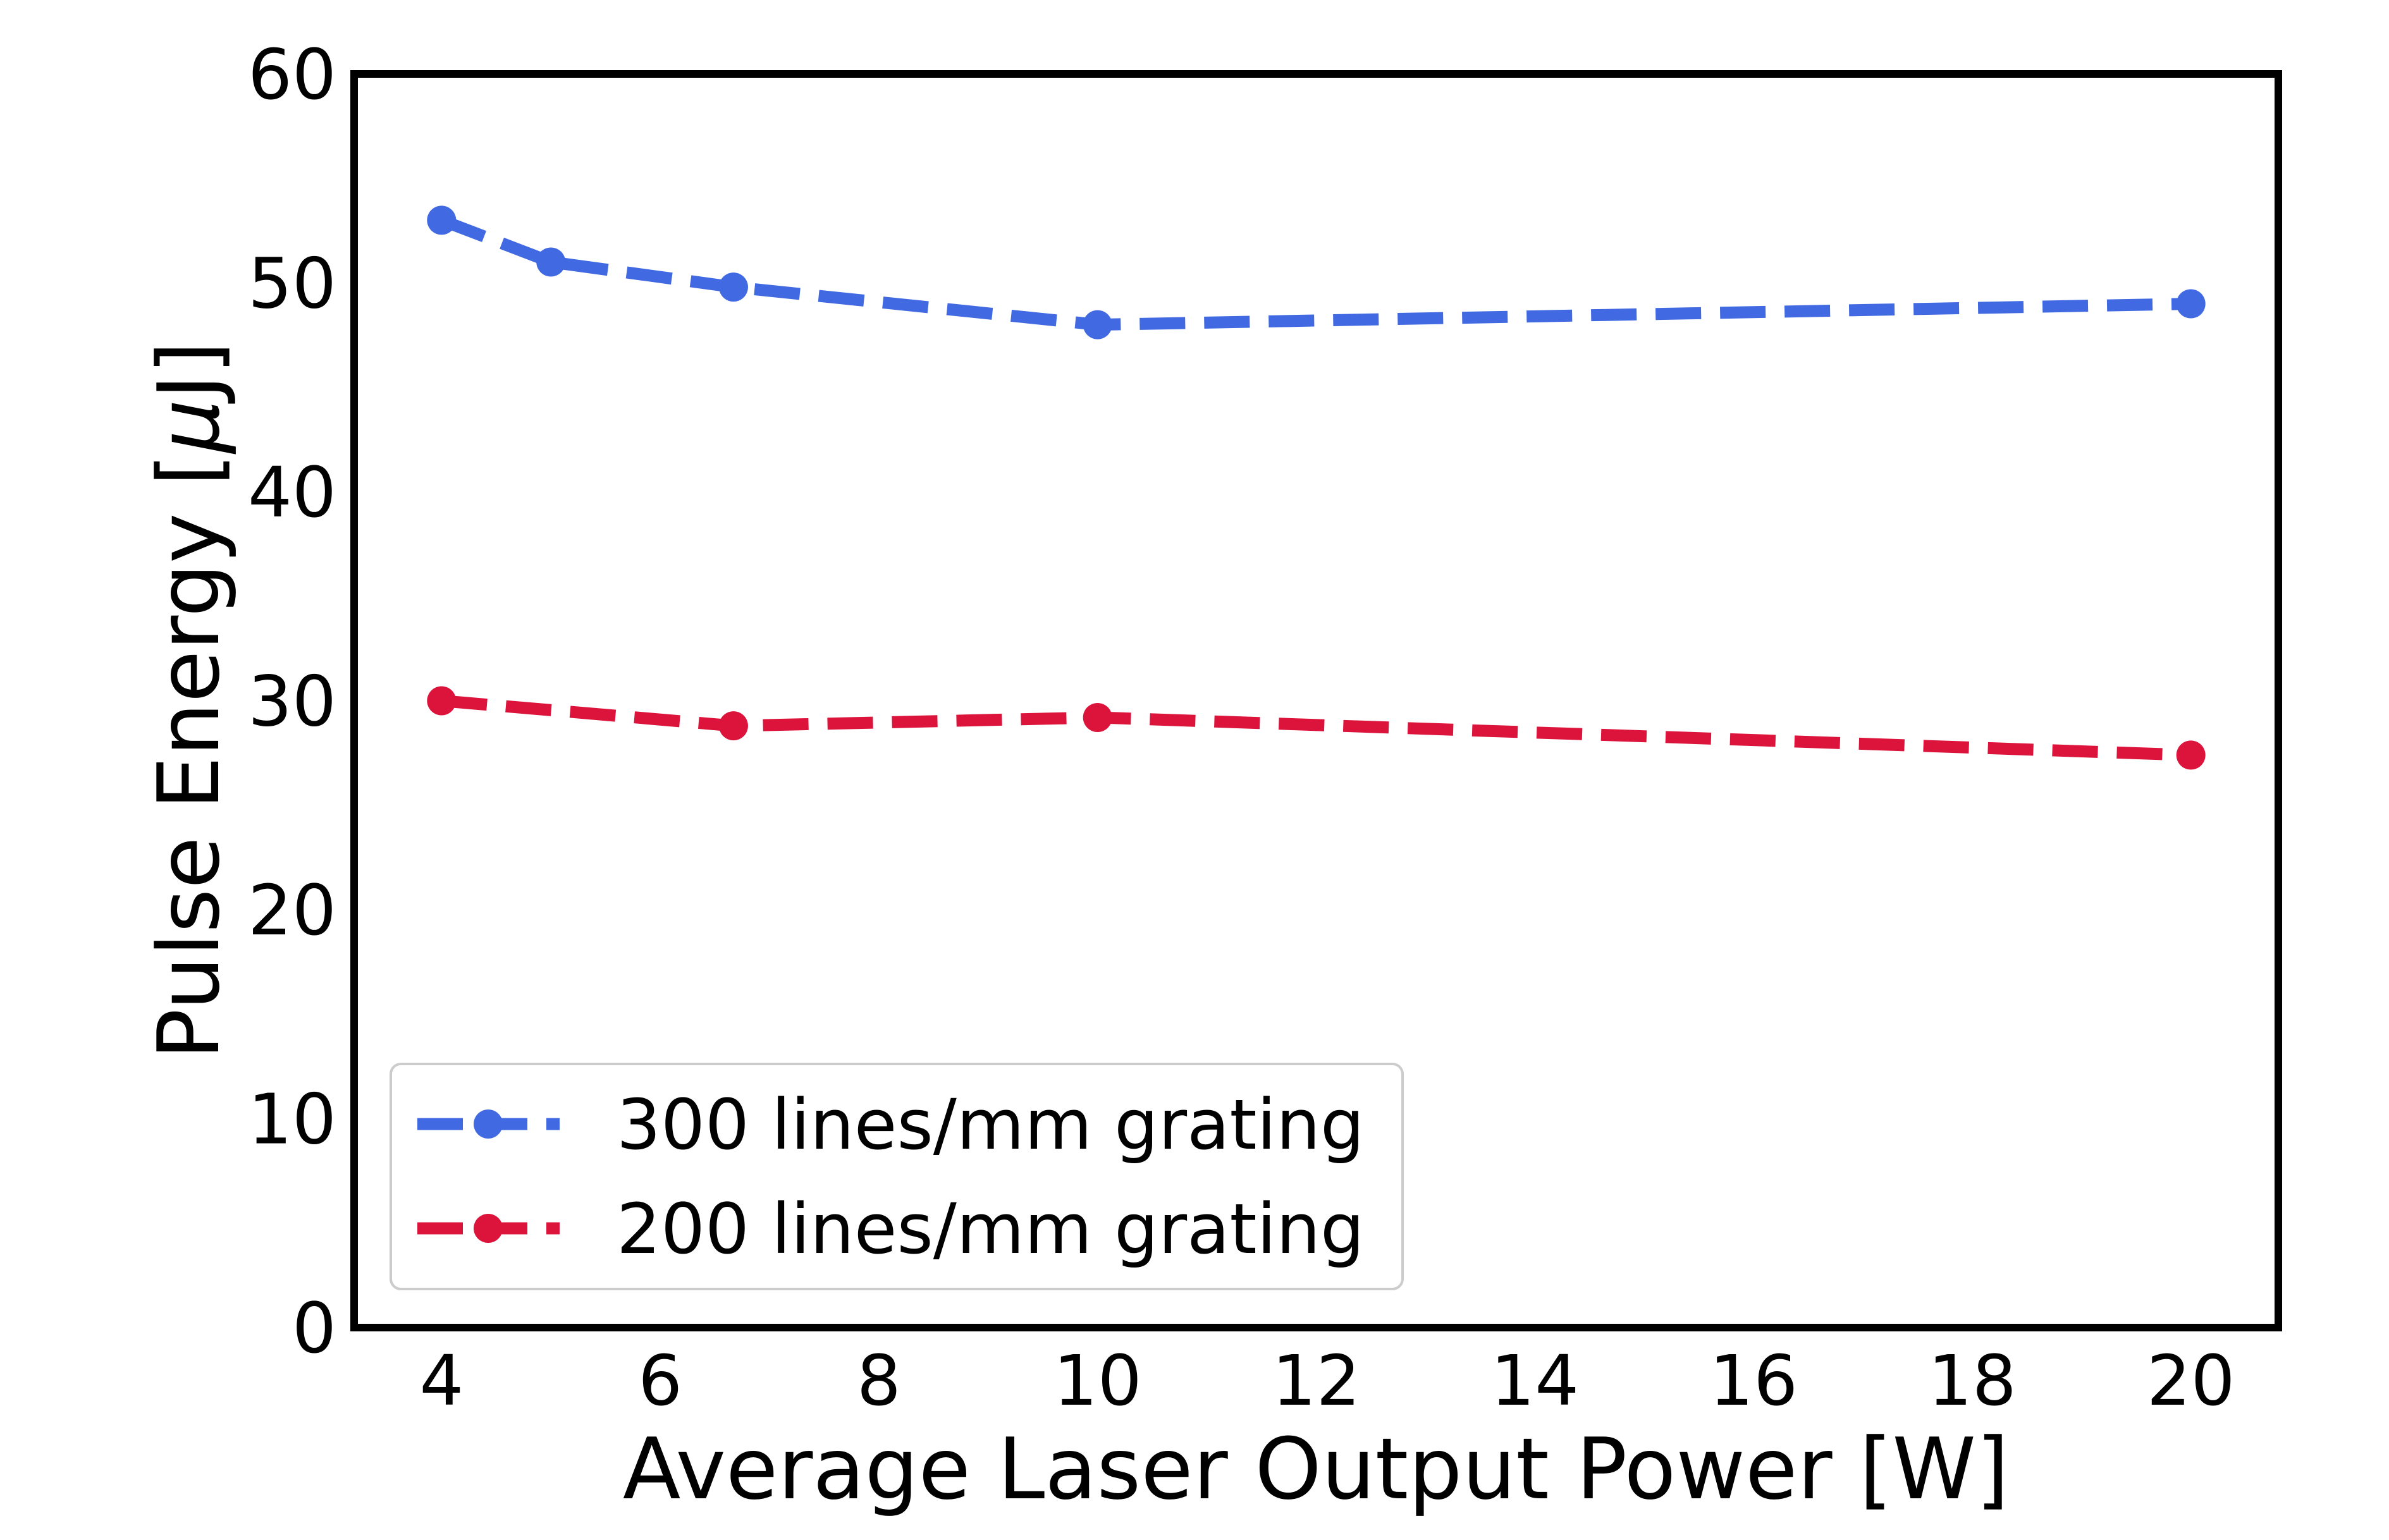 The width and height of the screenshot is (2389, 1540). I want to click on x-tick-label: 16, so click(1753, 1380).